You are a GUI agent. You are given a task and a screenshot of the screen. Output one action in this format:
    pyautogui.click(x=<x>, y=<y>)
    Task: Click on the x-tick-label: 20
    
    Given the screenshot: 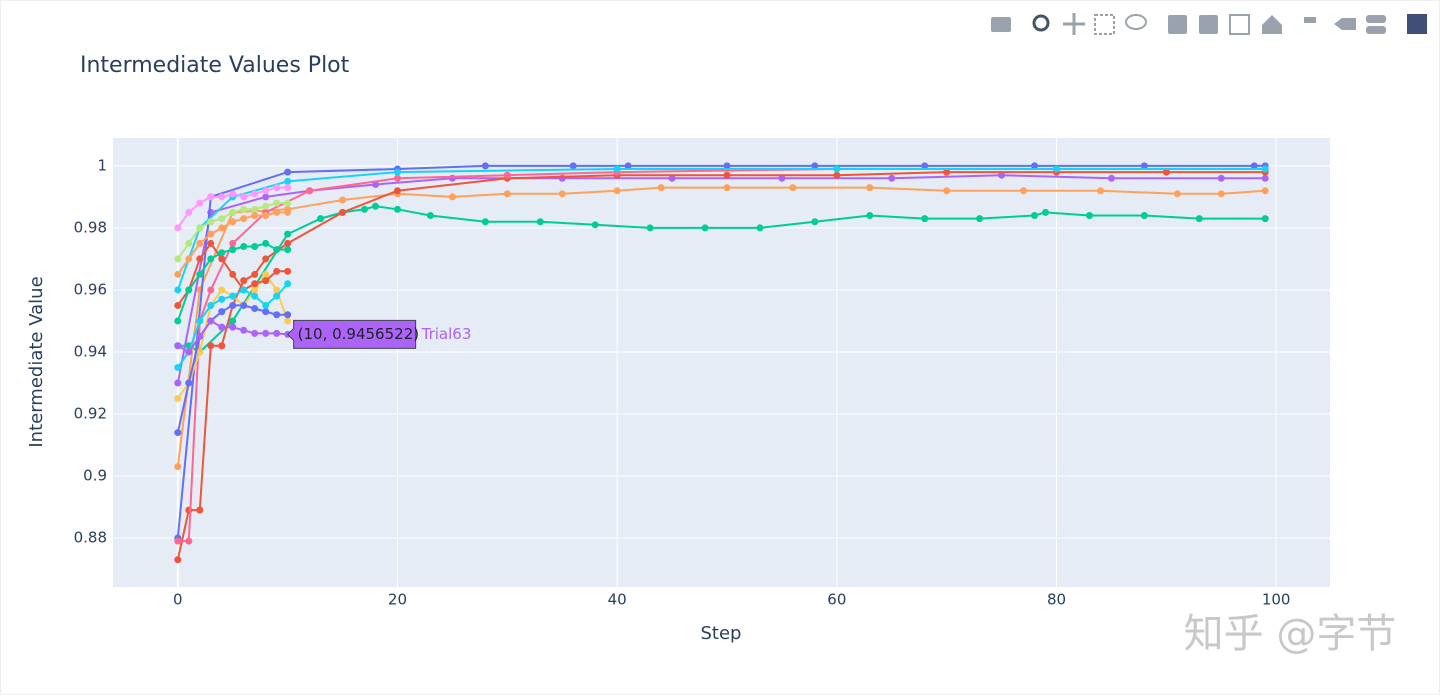 What is the action you would take?
    pyautogui.click(x=397, y=600)
    